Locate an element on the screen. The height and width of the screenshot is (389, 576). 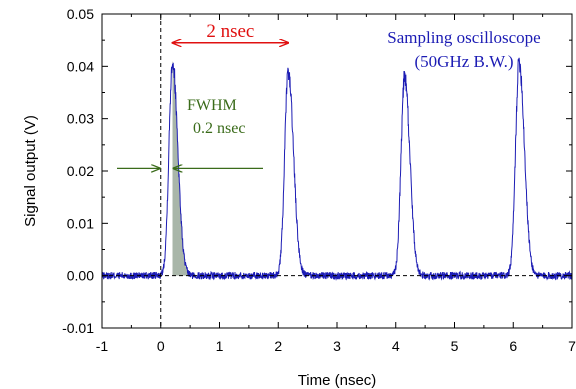
y-tick-label: 0.03 is located at coordinates (80, 119).